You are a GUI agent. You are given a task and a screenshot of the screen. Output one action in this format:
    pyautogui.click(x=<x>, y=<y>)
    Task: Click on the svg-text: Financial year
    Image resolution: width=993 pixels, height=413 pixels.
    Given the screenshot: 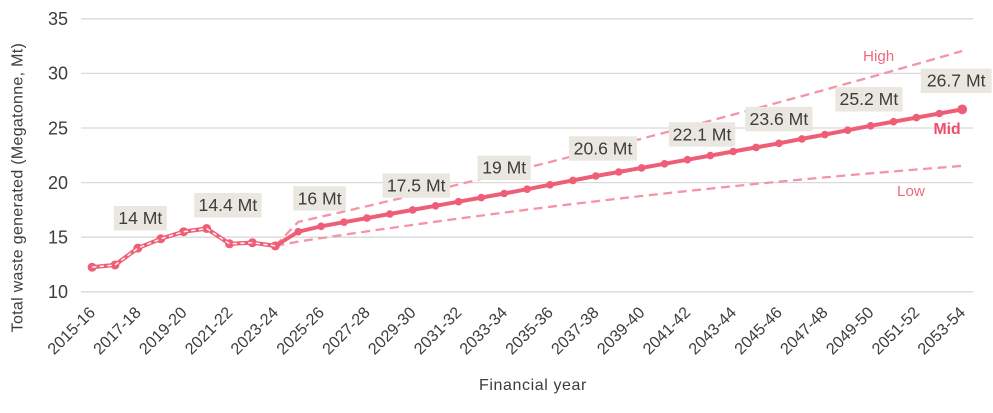 What is the action you would take?
    pyautogui.click(x=533, y=385)
    